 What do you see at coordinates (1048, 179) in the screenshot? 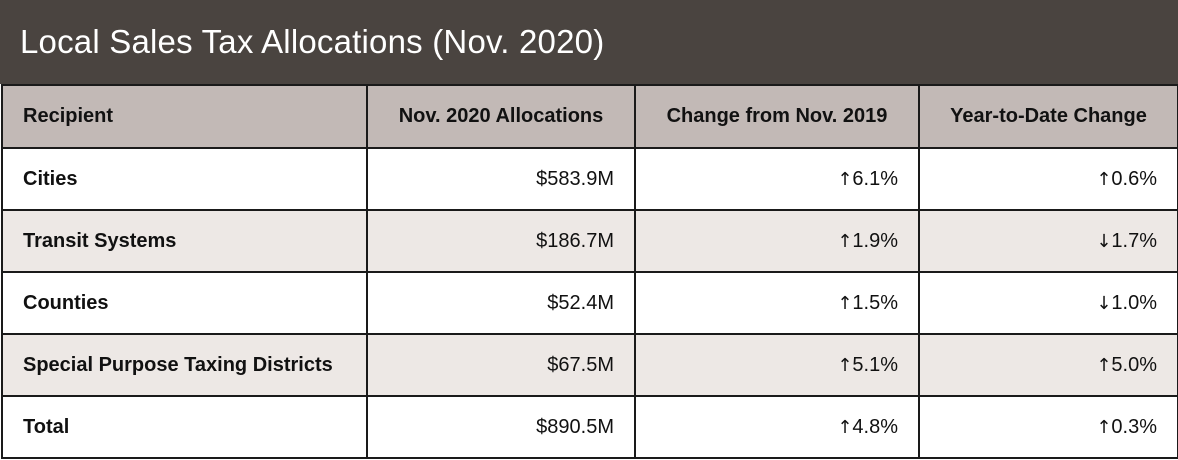
I see `ytd-change-cell: ↑0.6%` at bounding box center [1048, 179].